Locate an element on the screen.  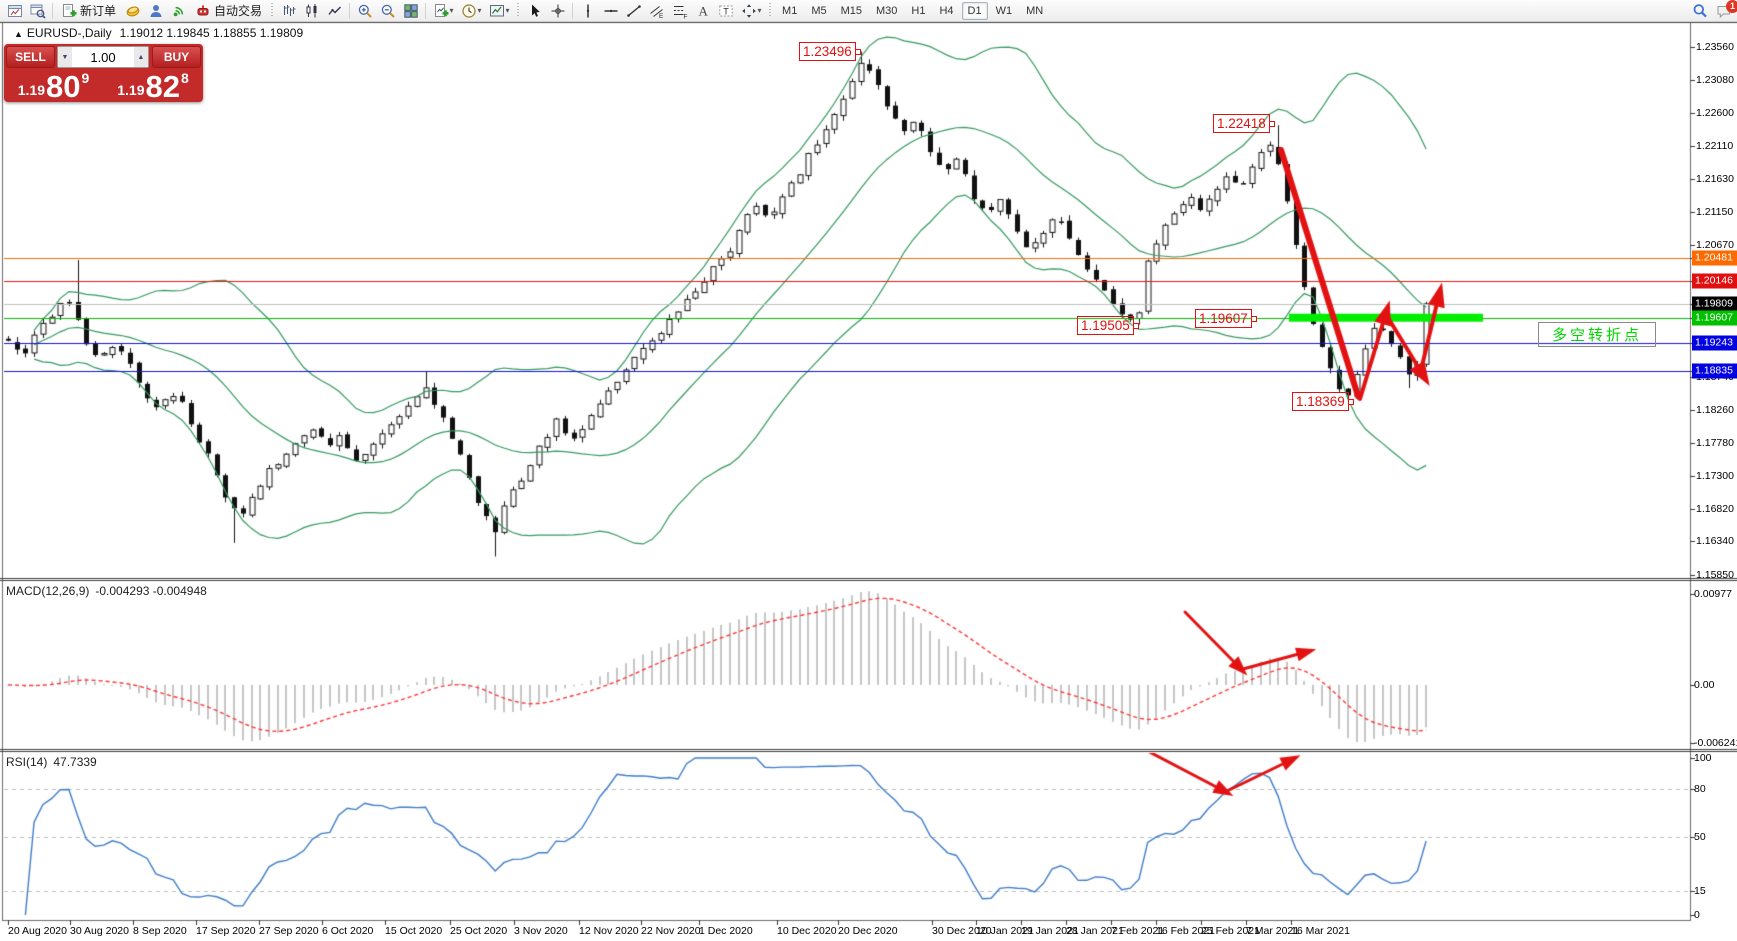
doc-plus-icon is located at coordinates (69, 11).